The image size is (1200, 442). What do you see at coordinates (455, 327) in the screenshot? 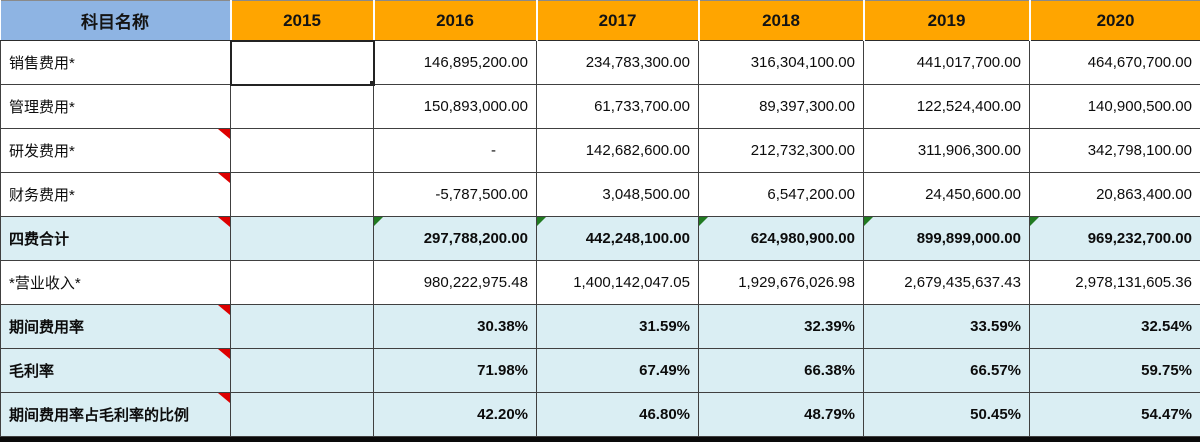
I see `cell-r6-c1: 30.38%` at bounding box center [455, 327].